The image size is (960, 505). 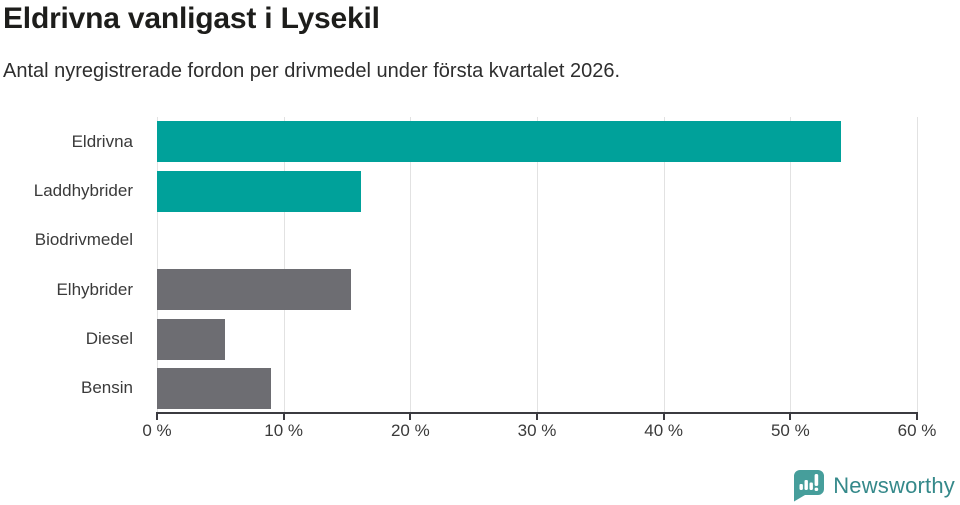 I want to click on category-label: Biodrivmedel, so click(x=83, y=240).